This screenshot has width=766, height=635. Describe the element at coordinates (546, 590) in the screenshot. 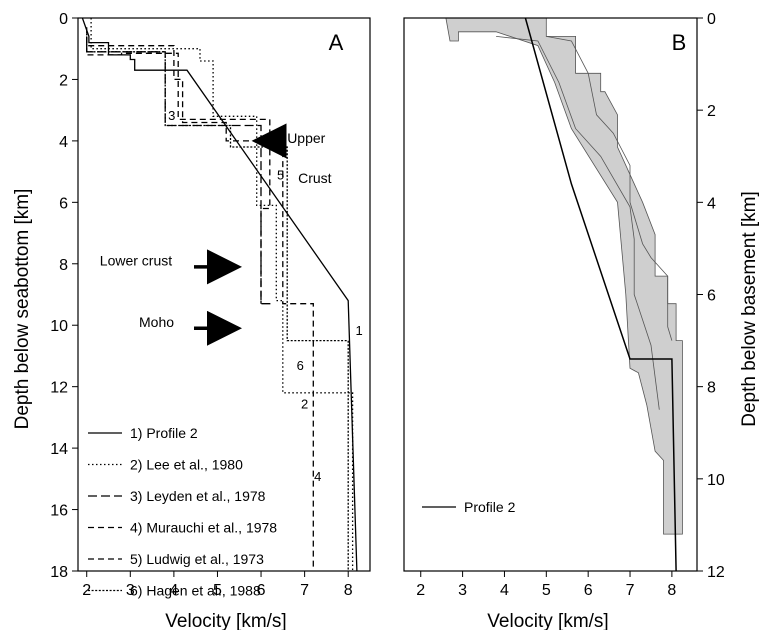

I see `panel-b-xtick-label: 5` at that location.